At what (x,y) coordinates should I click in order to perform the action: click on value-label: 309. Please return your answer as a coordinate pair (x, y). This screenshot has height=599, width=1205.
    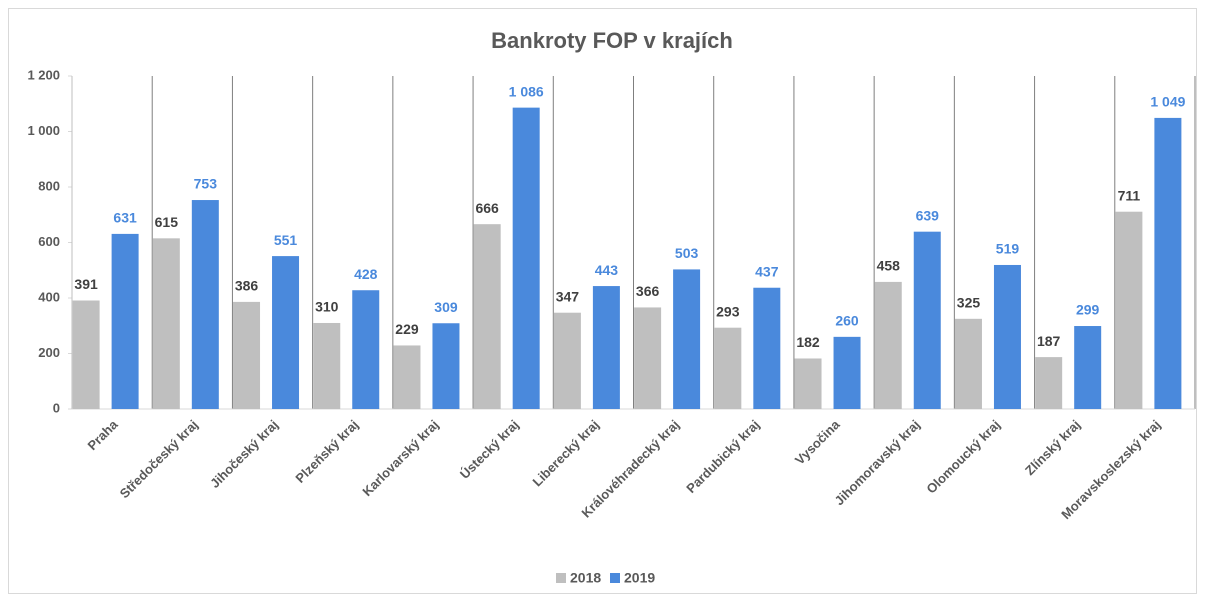
    Looking at the image, I should click on (446, 307).